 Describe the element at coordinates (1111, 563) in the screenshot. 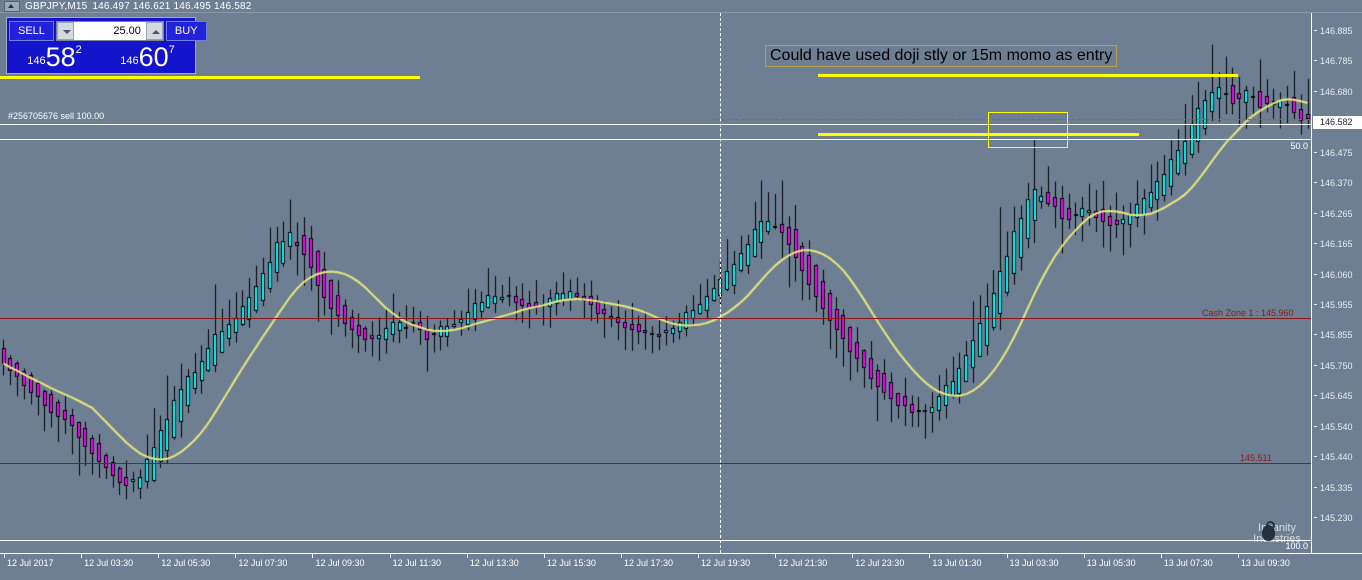

I see `time-axis-tick: 13 Jul 05:30` at that location.